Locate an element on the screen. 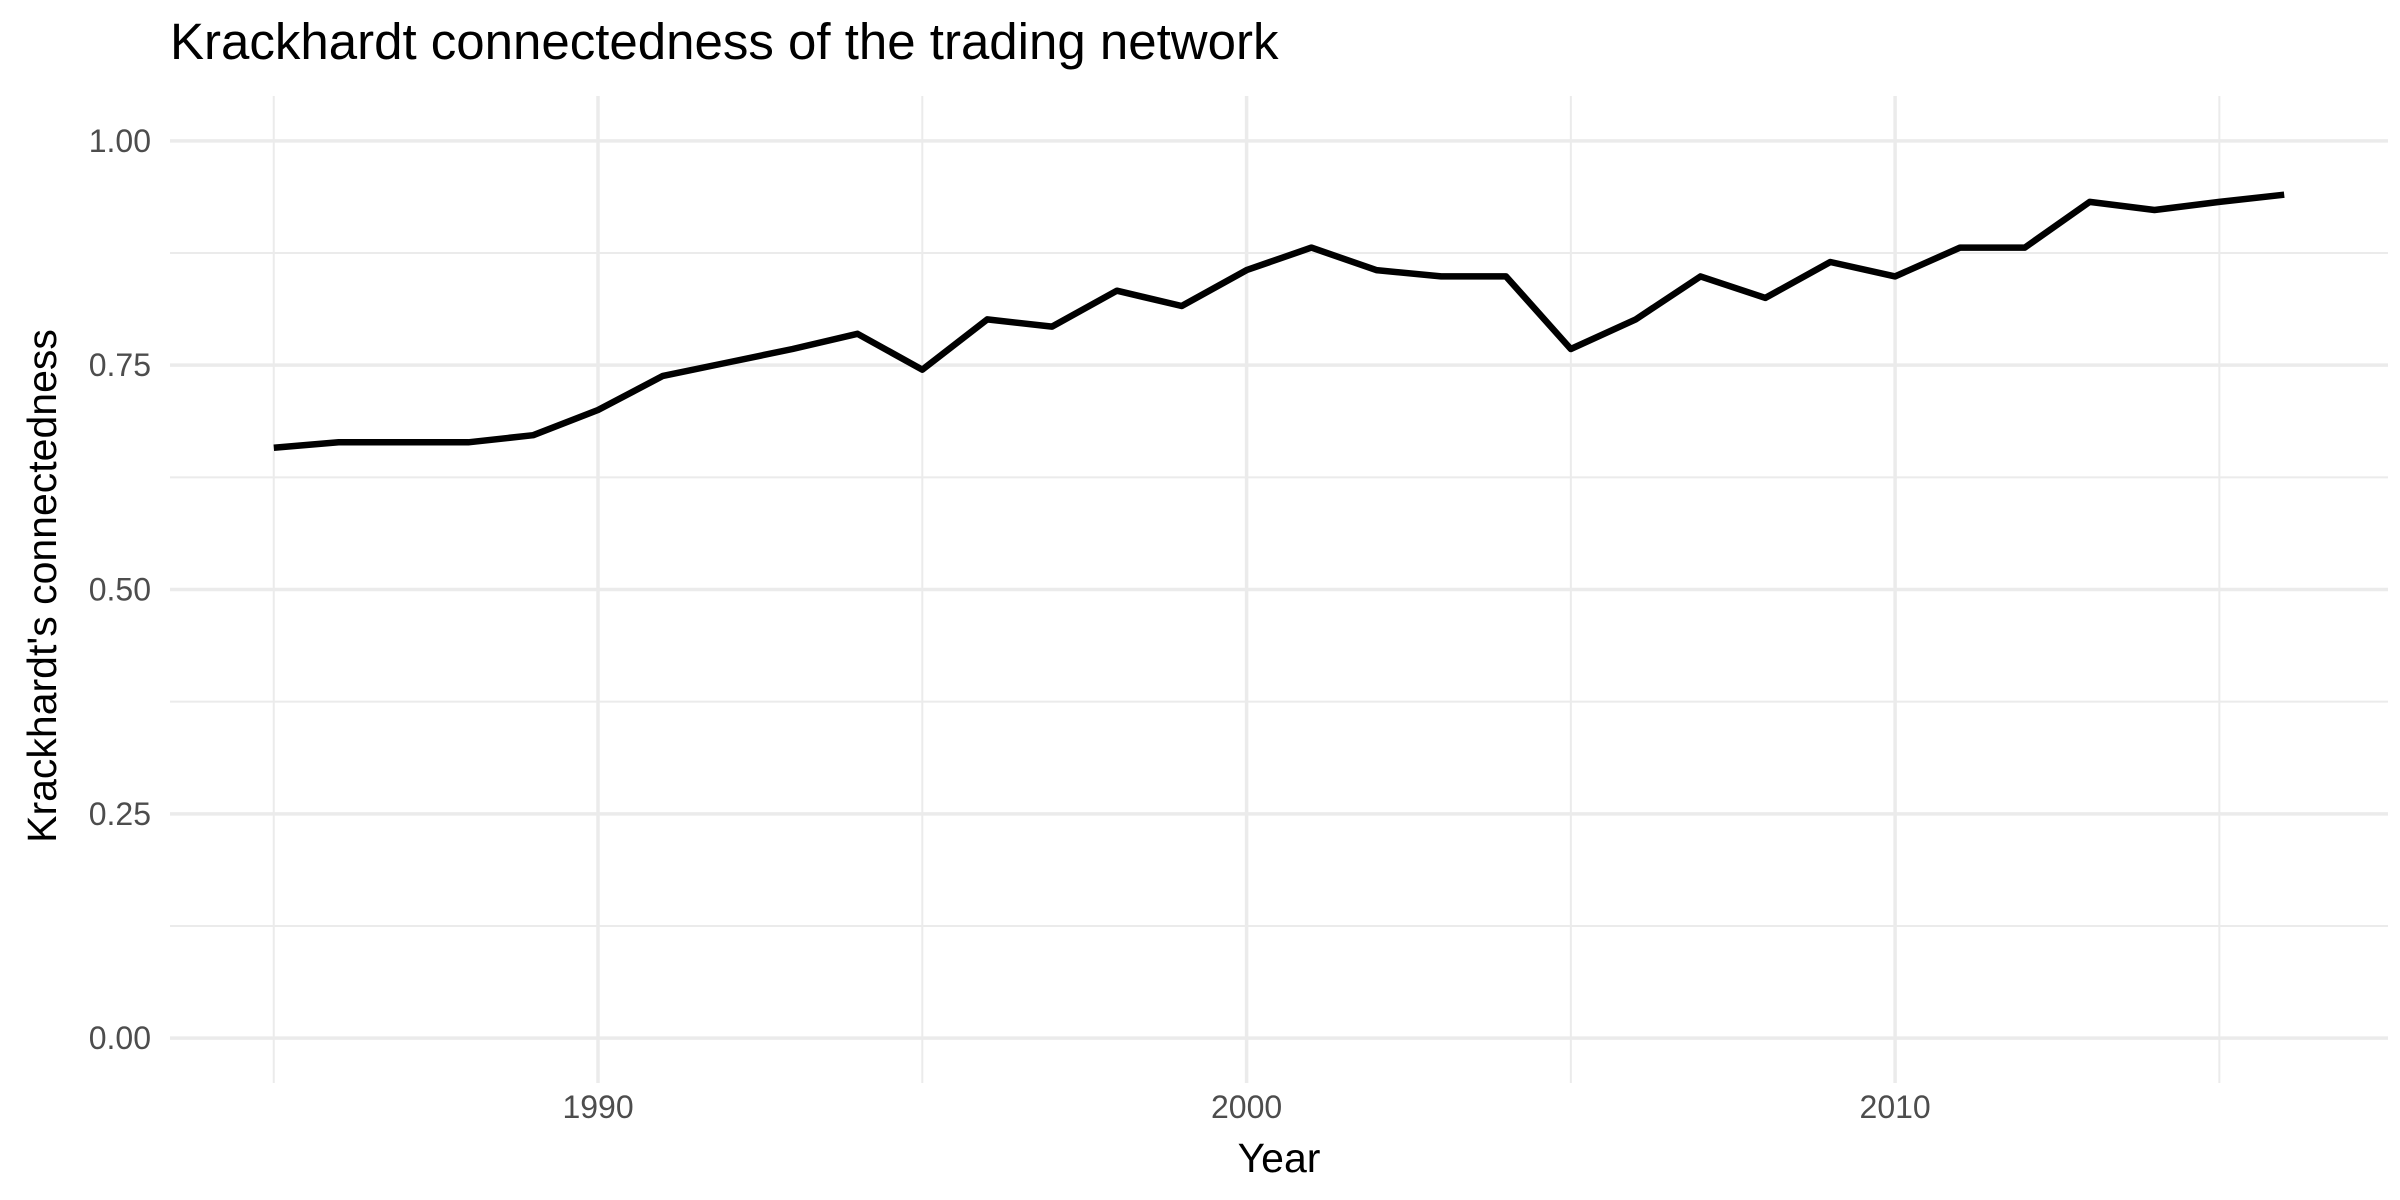  y-axis-tick-labels: 0.00 0.25 0.50 0.75 1.00 is located at coordinates (120, 589).